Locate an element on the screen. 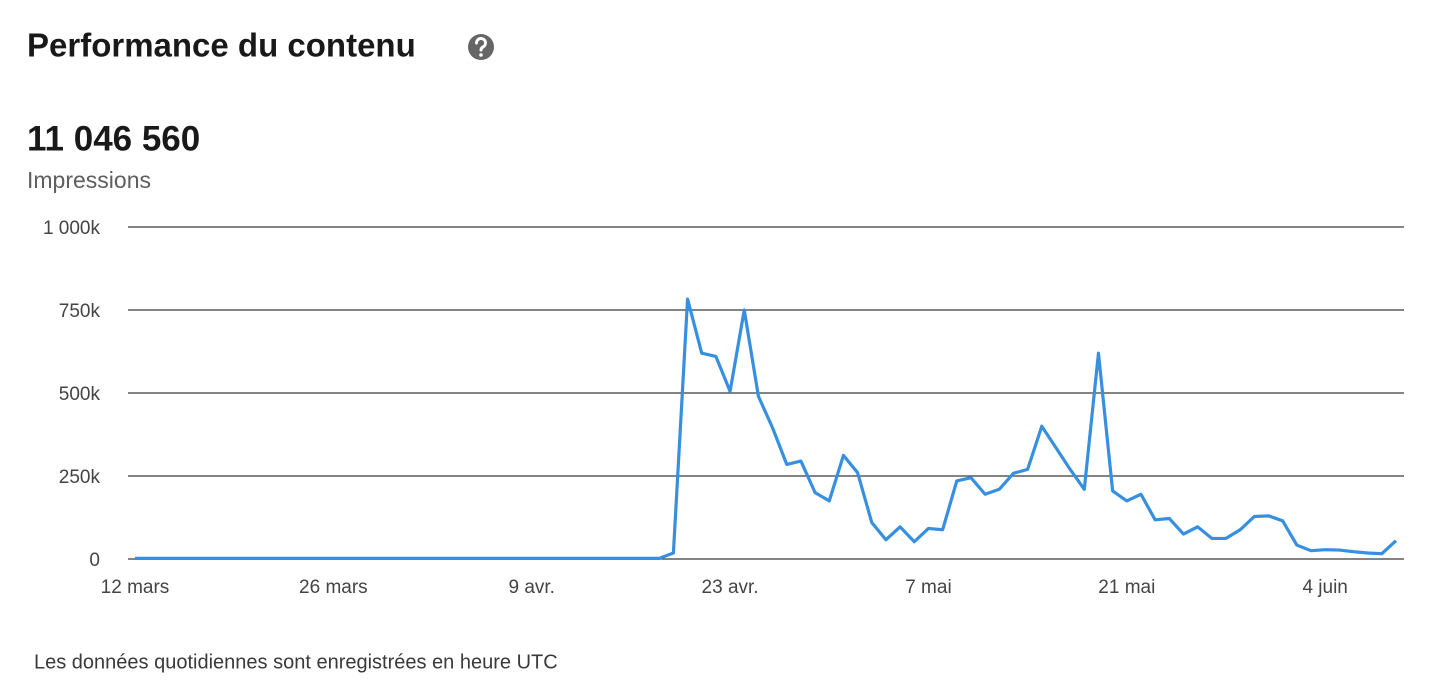  help-icon is located at coordinates (481, 47).